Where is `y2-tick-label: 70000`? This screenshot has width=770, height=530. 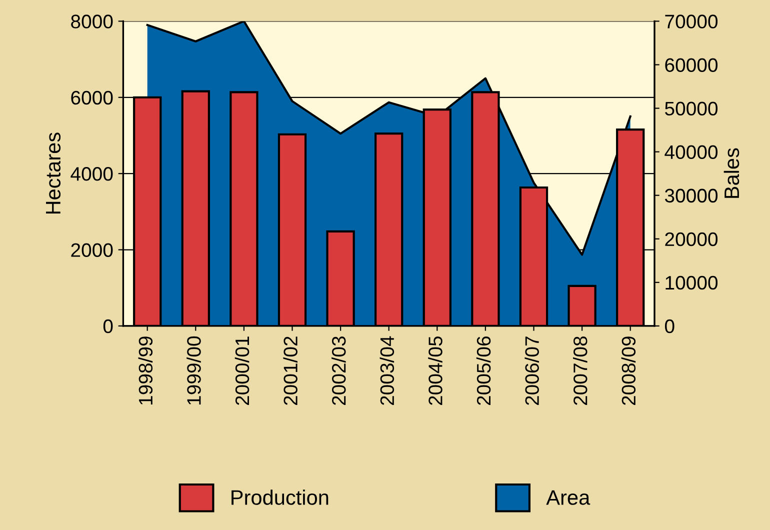 y2-tick-label: 70000 is located at coordinates (691, 21).